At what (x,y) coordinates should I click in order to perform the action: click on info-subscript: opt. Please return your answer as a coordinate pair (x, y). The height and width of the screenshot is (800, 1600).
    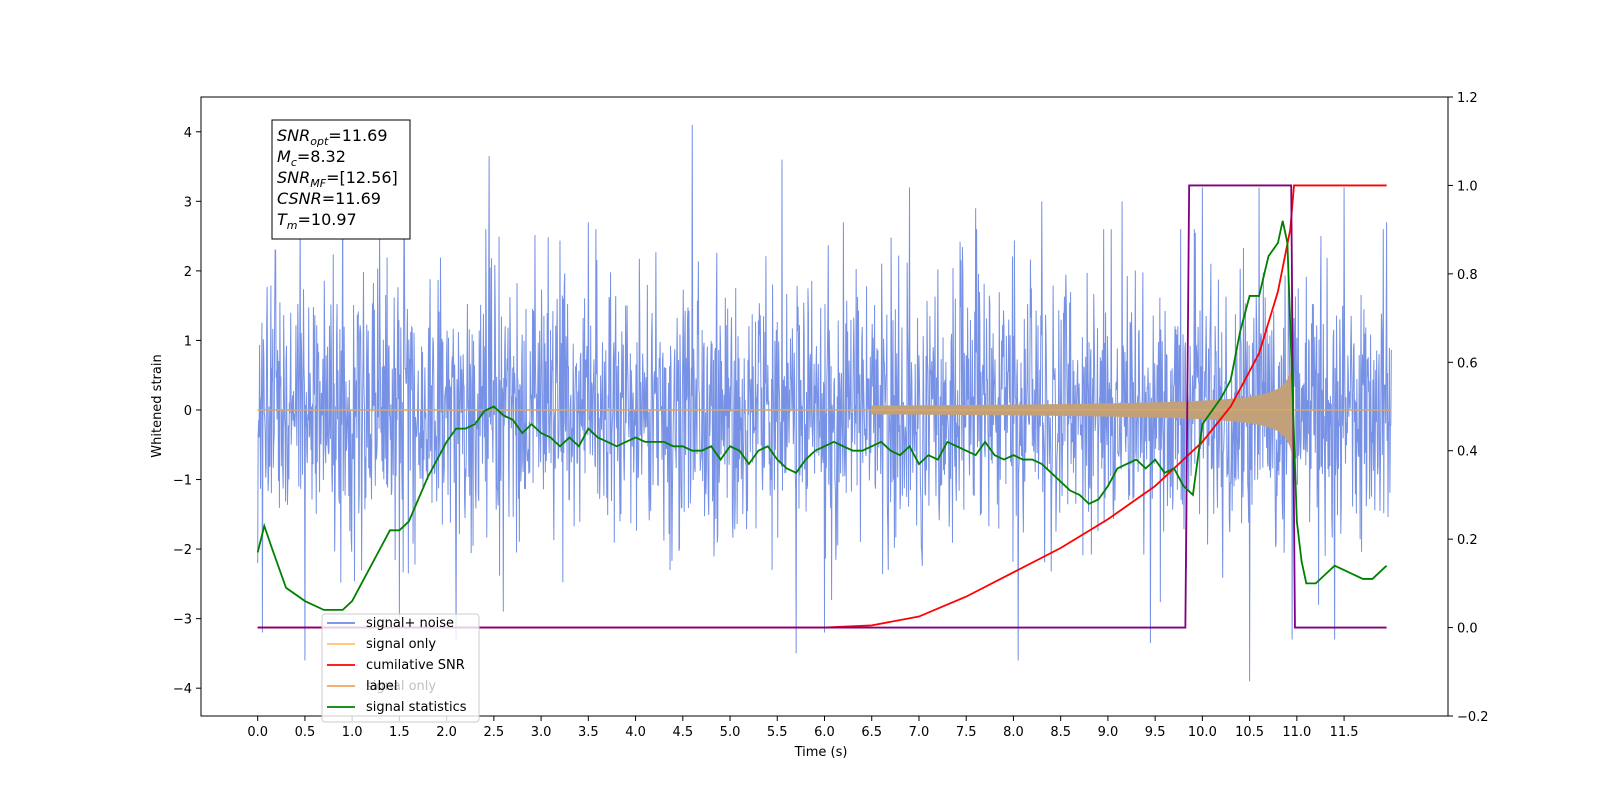
    Looking at the image, I should click on (319, 141).